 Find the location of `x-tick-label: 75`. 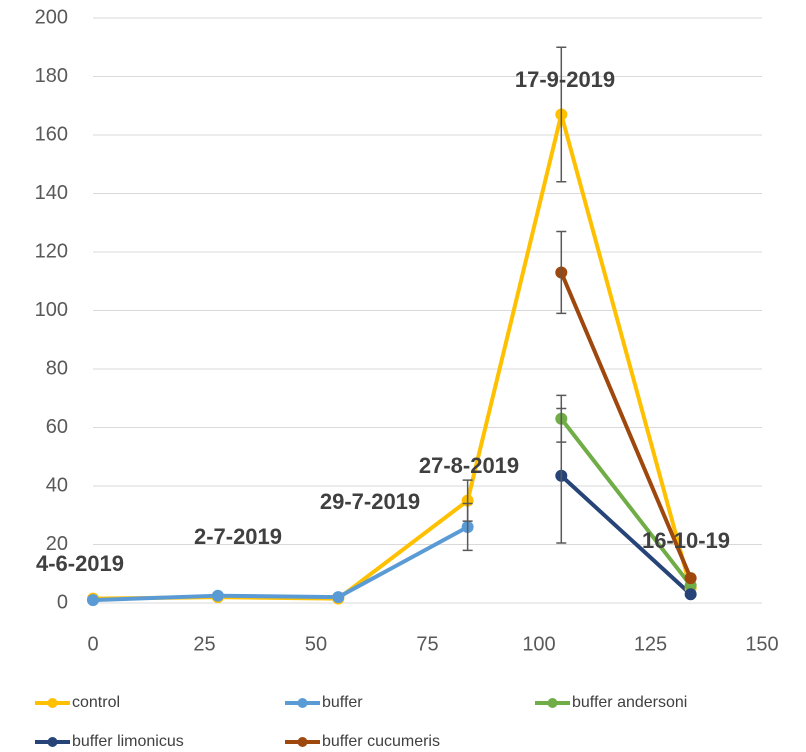

x-tick-label: 75 is located at coordinates (427, 644).